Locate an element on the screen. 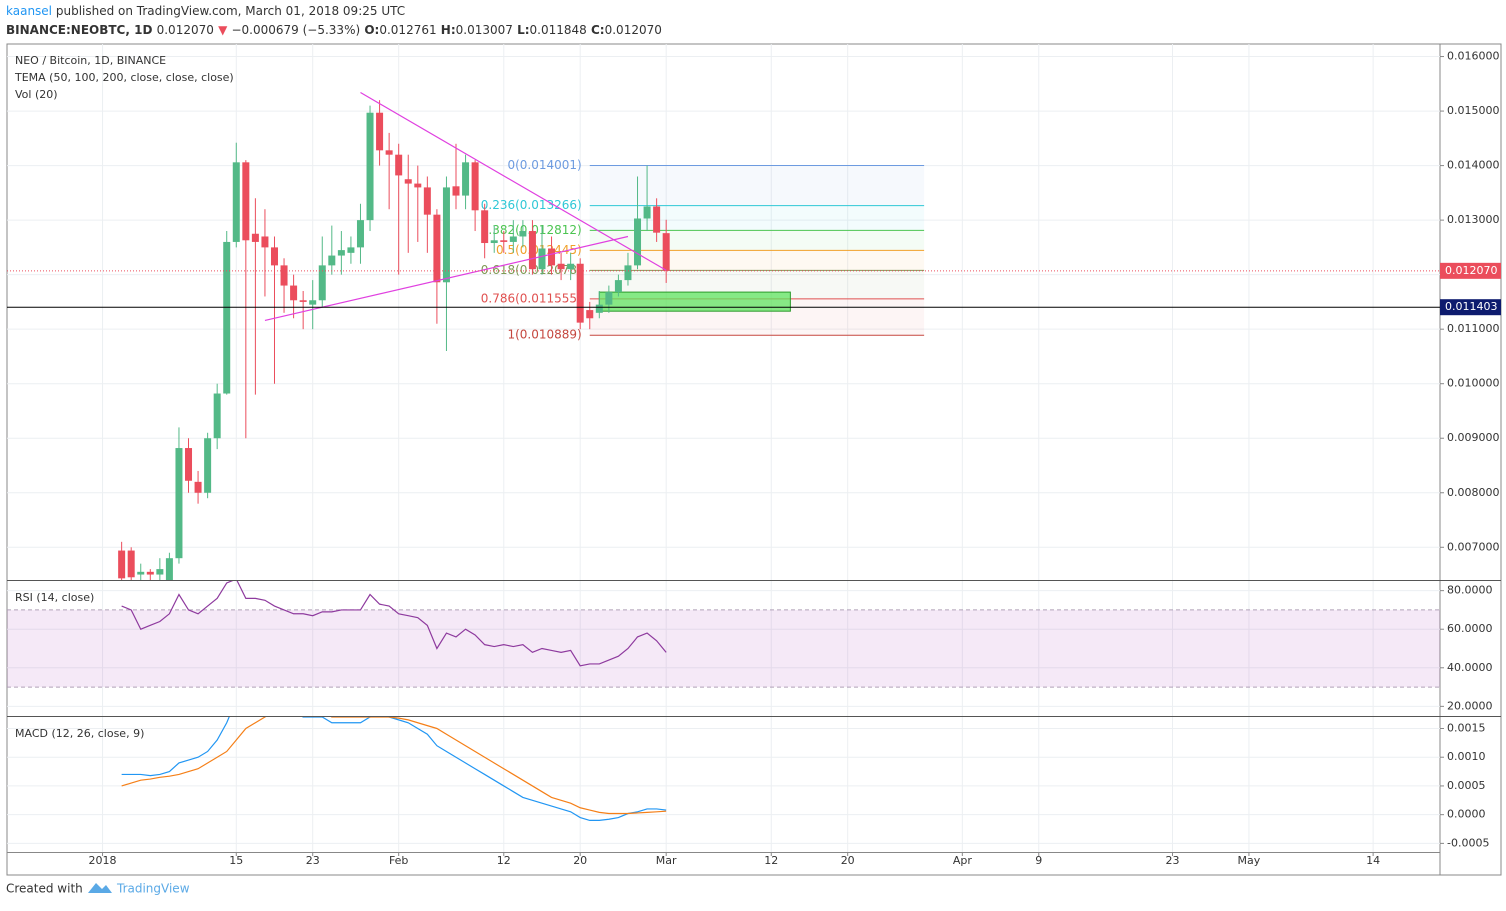 This screenshot has height=911, width=1506. y-tick-label: 0.010000 is located at coordinates (1473, 383).